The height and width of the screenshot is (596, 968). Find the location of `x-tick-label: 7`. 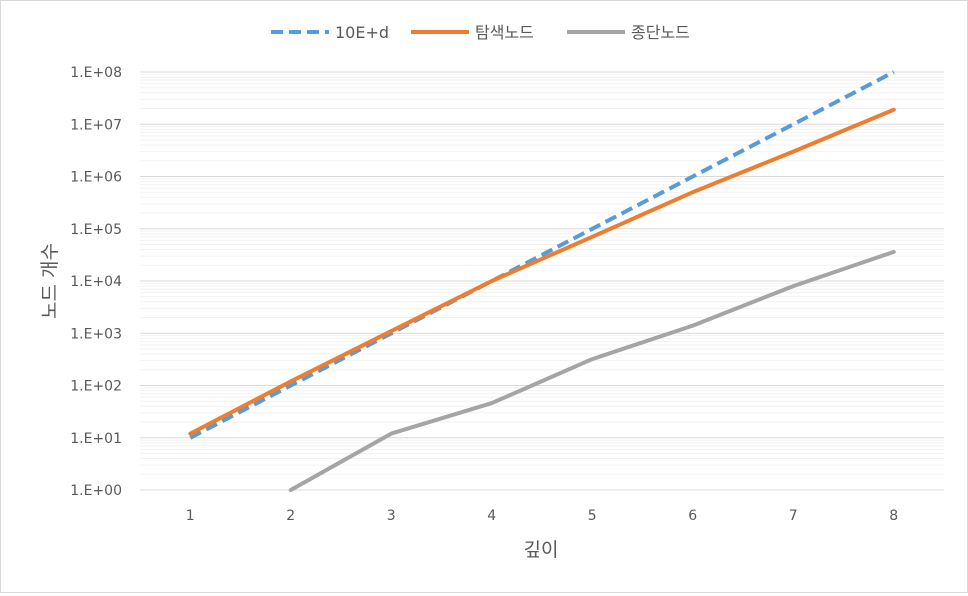

x-tick-label: 7 is located at coordinates (793, 516).